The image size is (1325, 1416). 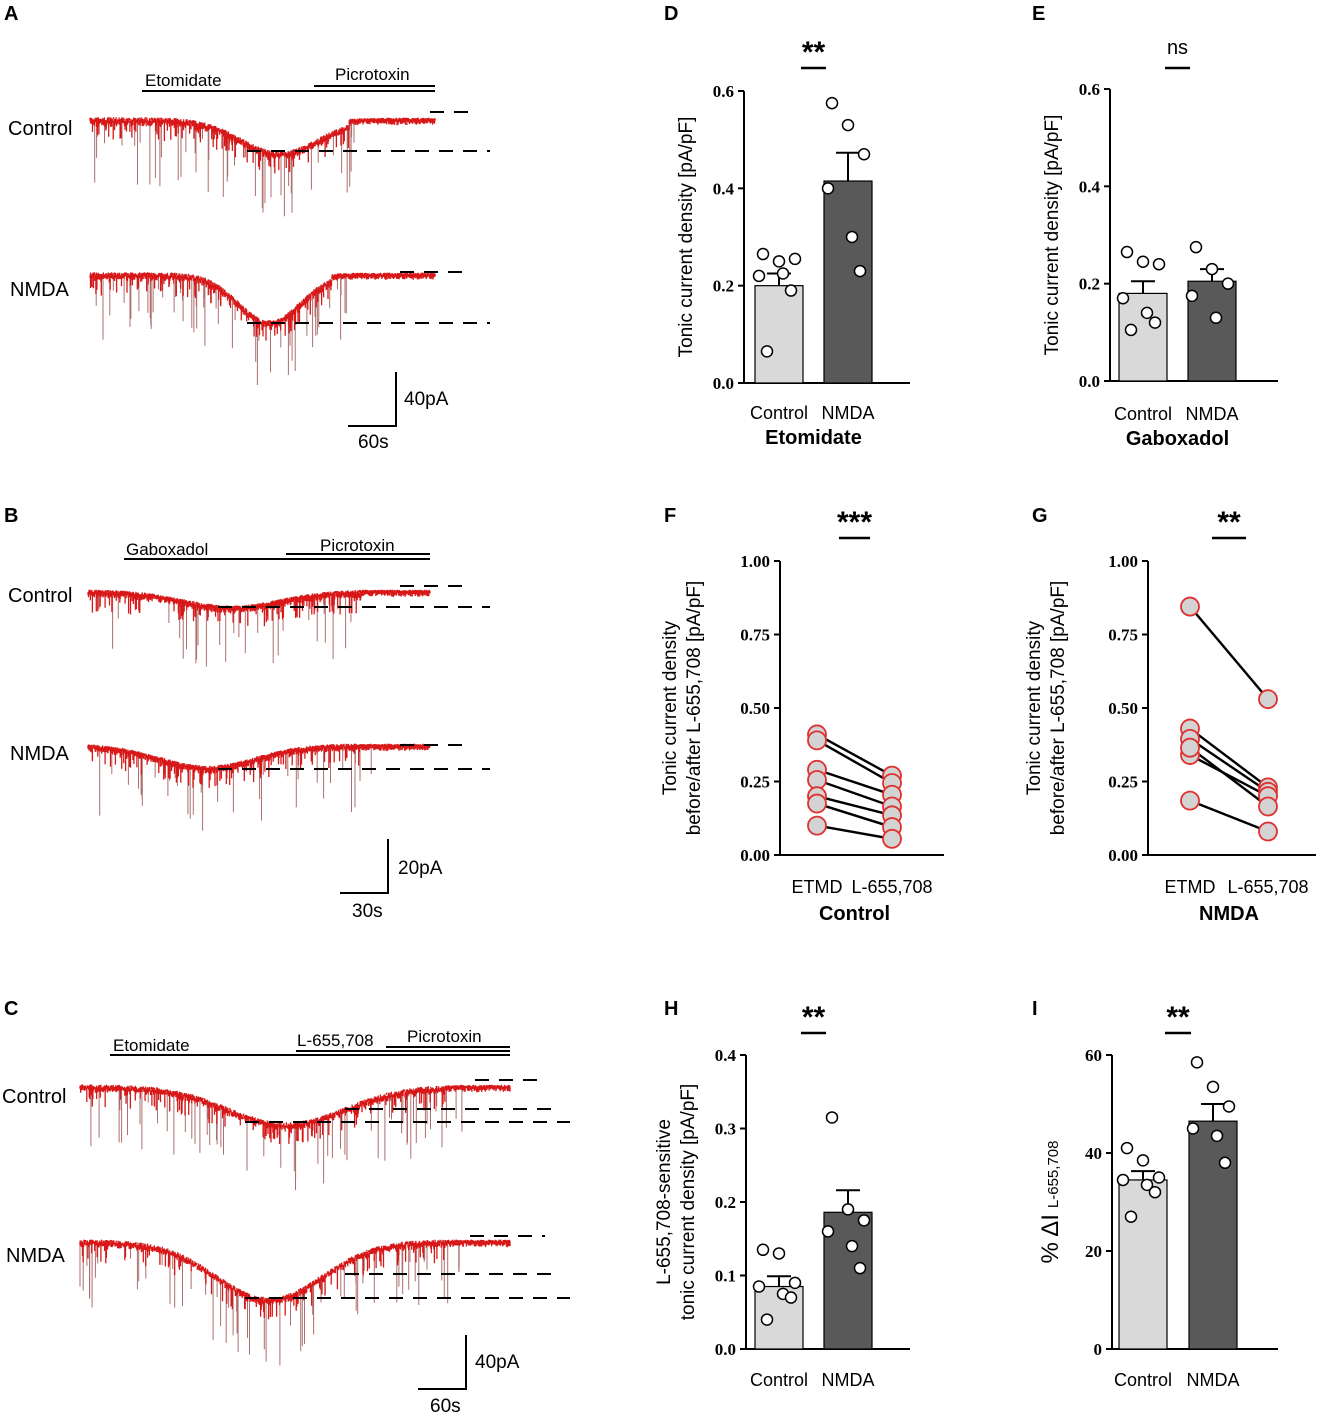 I want to click on significance-label: ns, so click(x=1177, y=48).